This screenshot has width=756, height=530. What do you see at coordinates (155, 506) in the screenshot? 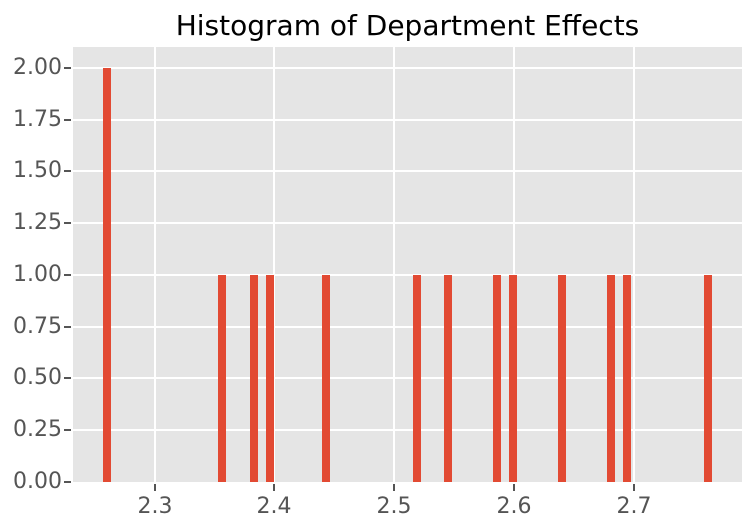
I see `x-tick-label: 2.3` at bounding box center [155, 506].